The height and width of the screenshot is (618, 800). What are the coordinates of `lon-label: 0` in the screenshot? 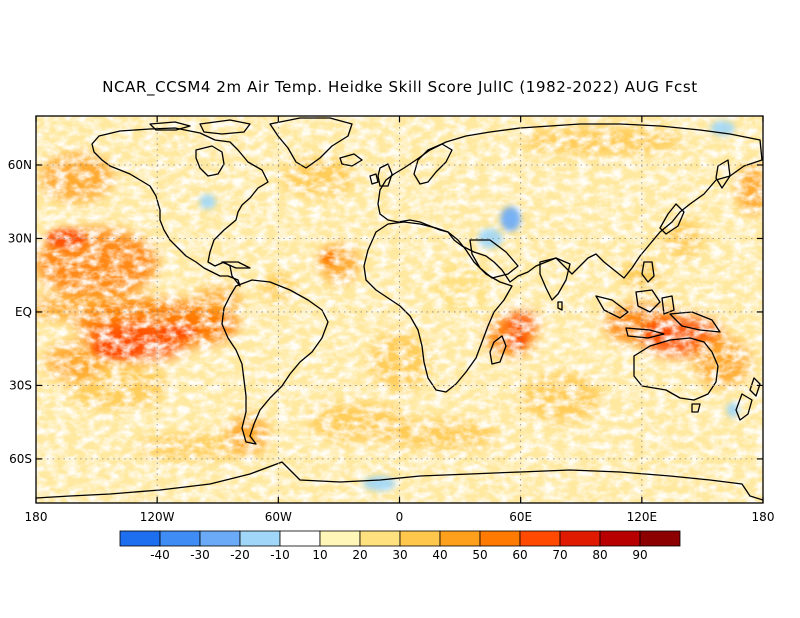 It's located at (400, 517).